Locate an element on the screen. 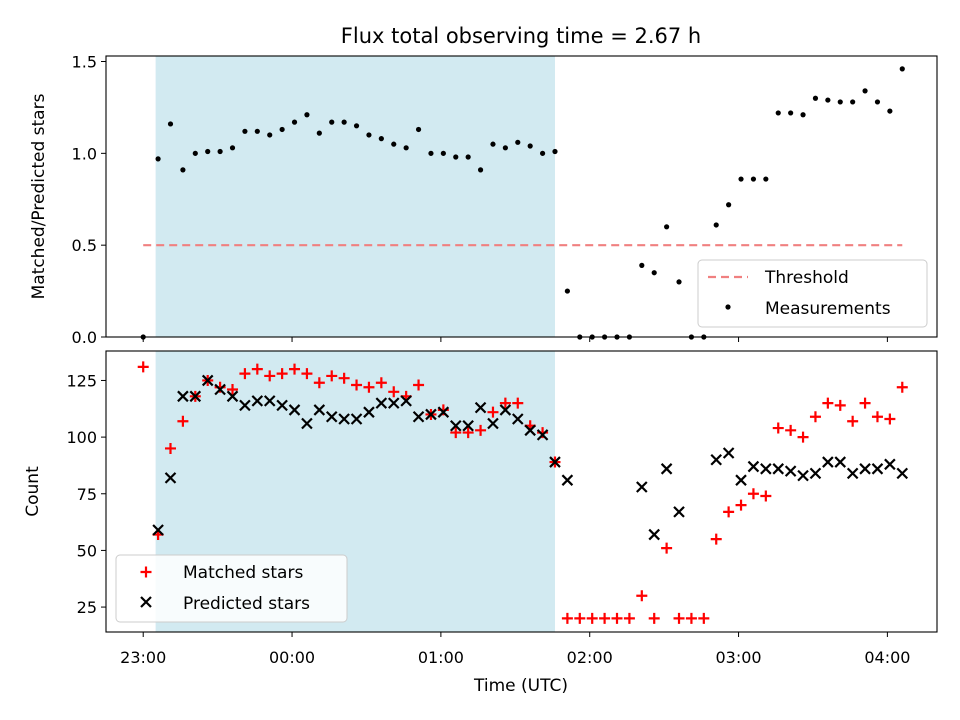 The height and width of the screenshot is (720, 960). y-axis-label-top: Matched/Predicted stars is located at coordinates (39, 196).